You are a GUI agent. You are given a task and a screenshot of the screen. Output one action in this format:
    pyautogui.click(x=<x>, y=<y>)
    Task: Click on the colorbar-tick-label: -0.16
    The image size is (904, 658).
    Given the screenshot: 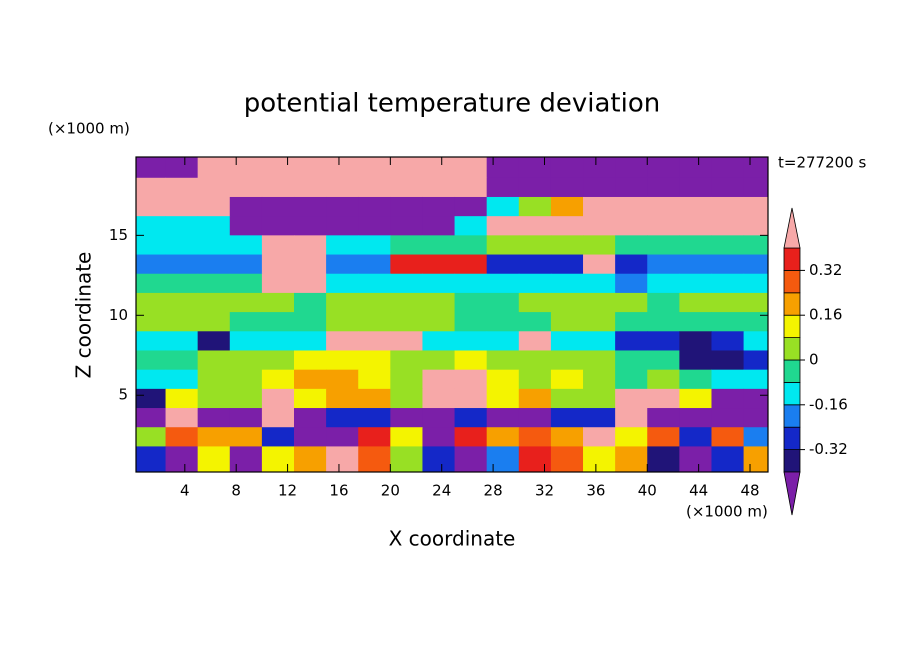 What is the action you would take?
    pyautogui.click(x=828, y=404)
    